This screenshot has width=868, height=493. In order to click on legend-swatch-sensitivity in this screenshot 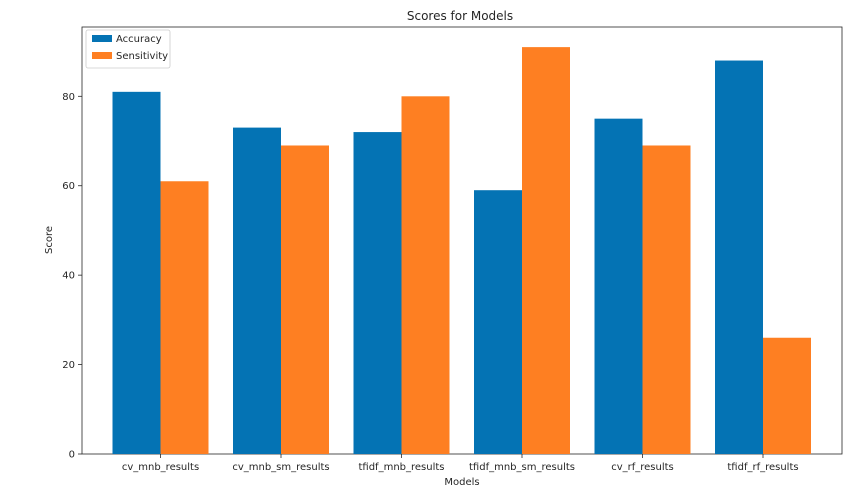, I will do `click(102, 55)`.